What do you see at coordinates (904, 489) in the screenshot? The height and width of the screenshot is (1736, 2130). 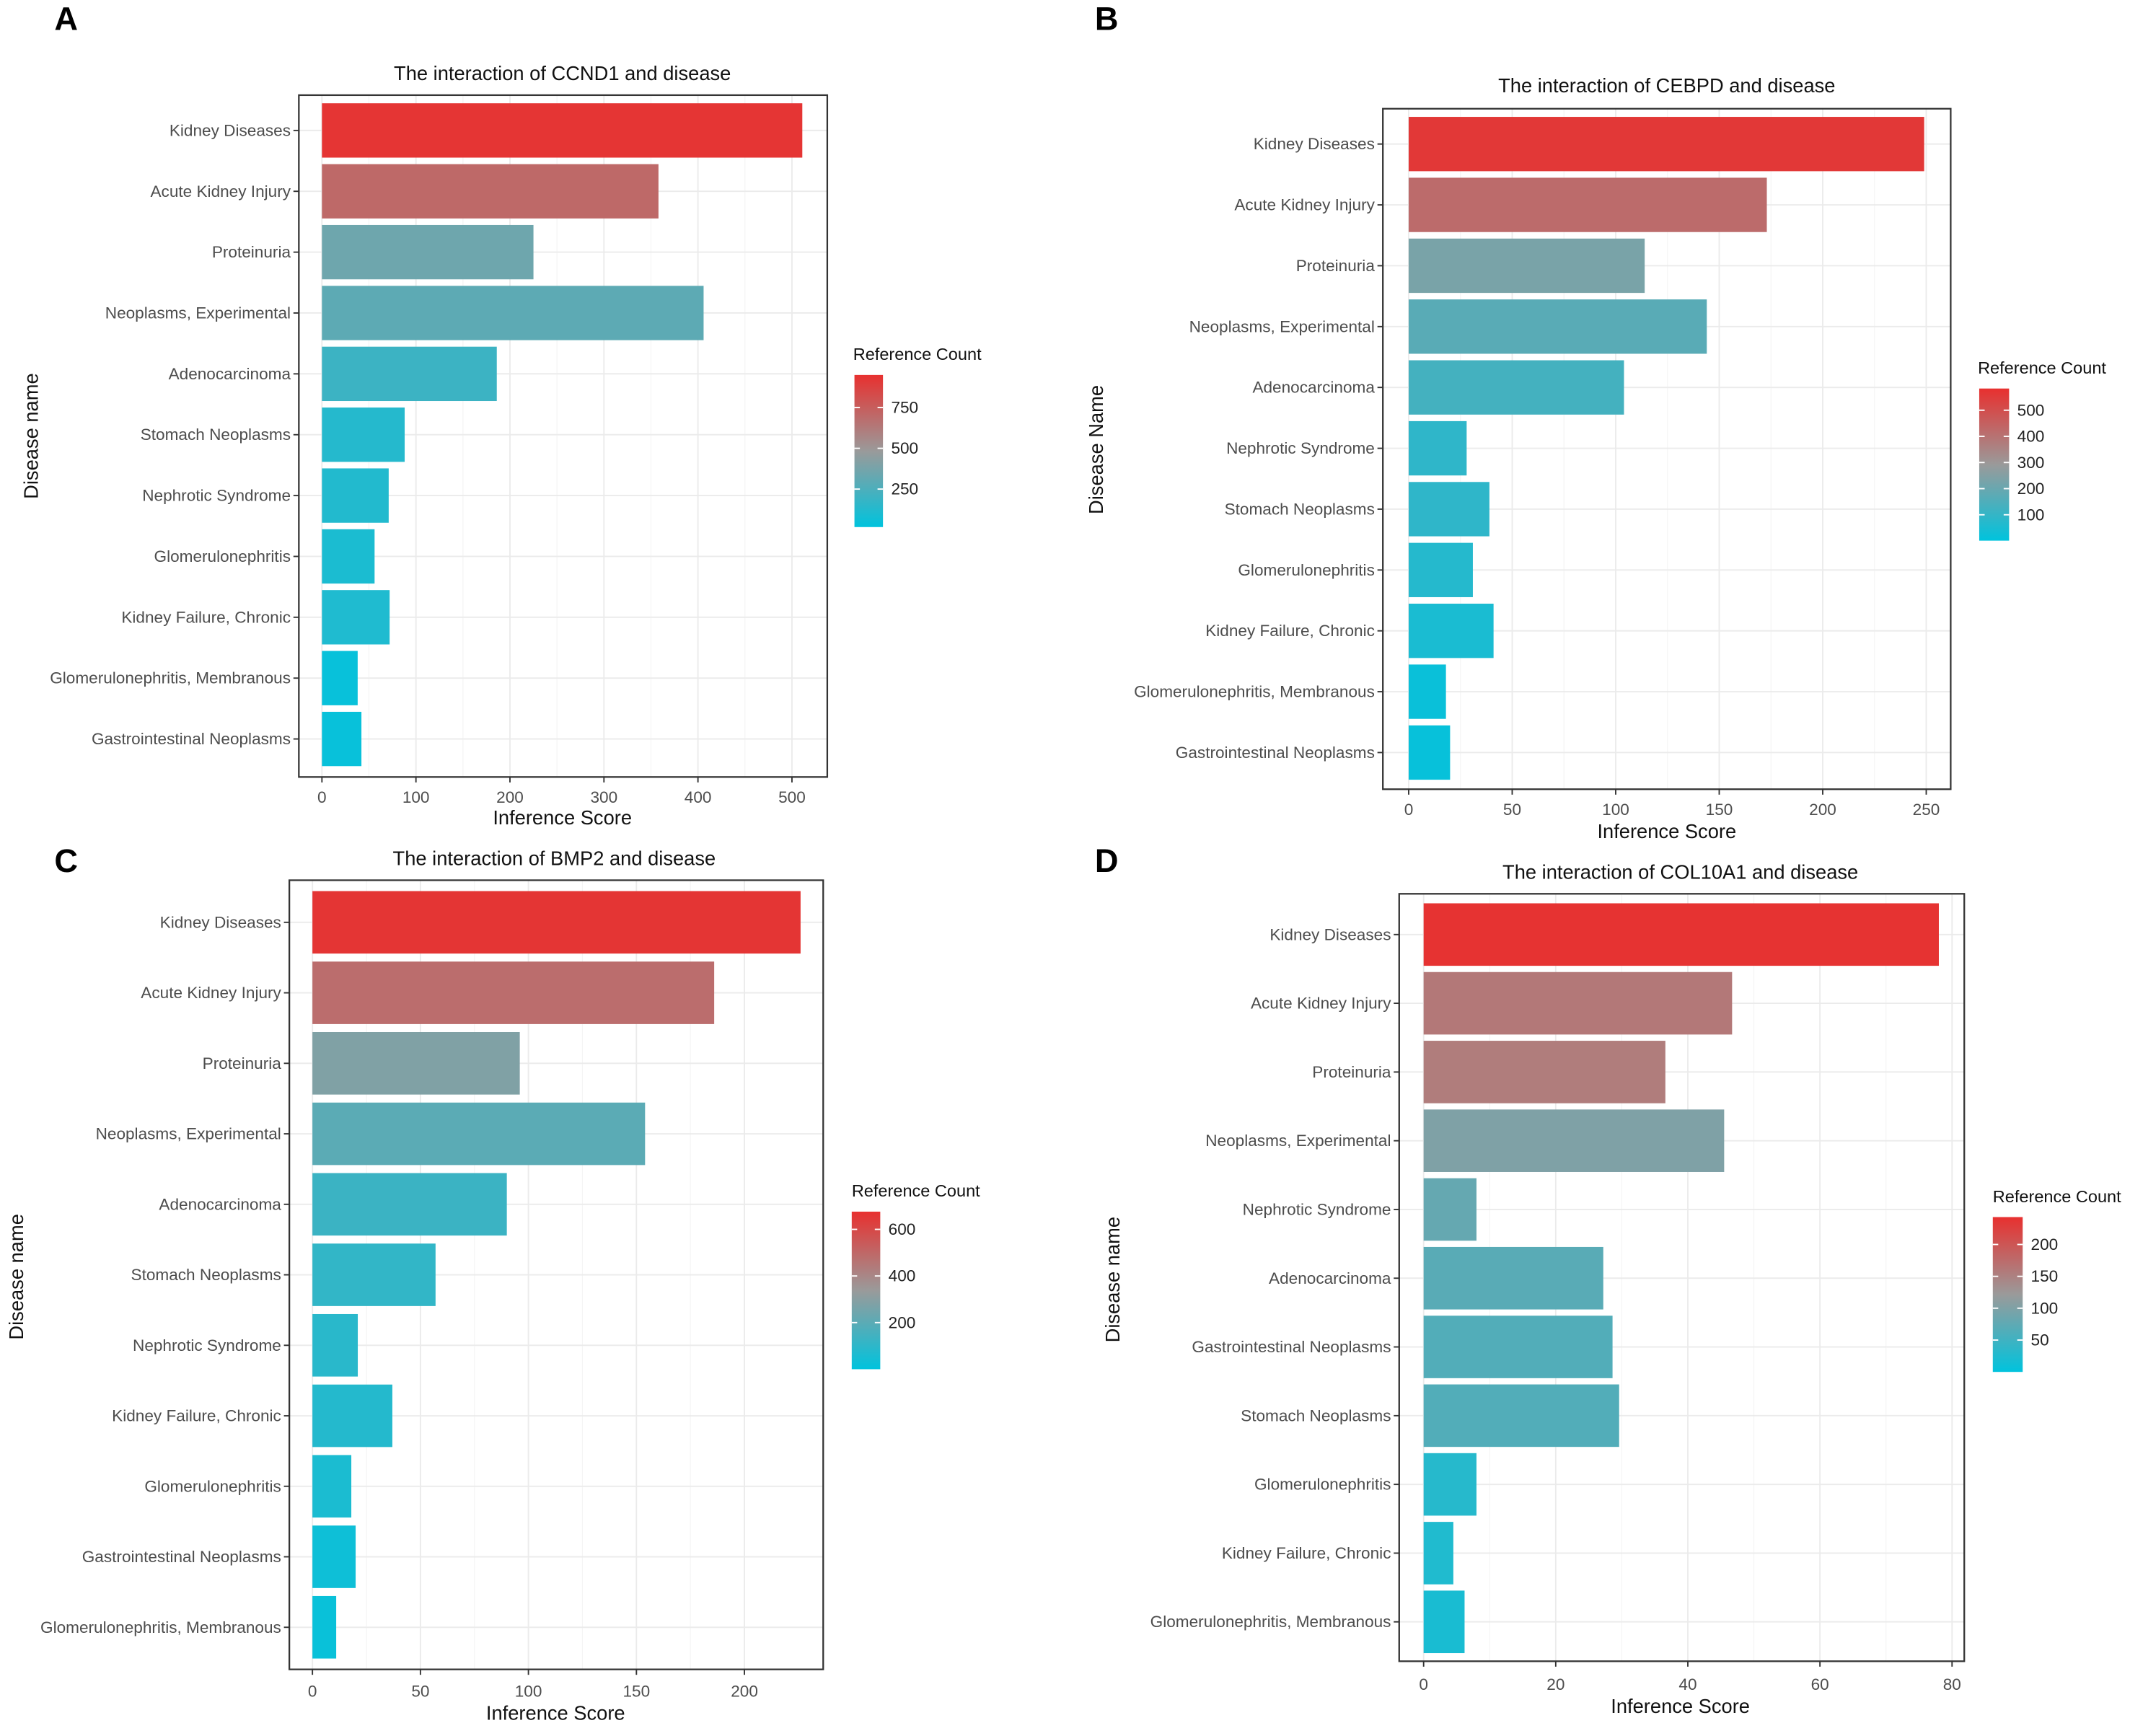 I see `legend-tick-label: 250` at bounding box center [904, 489].